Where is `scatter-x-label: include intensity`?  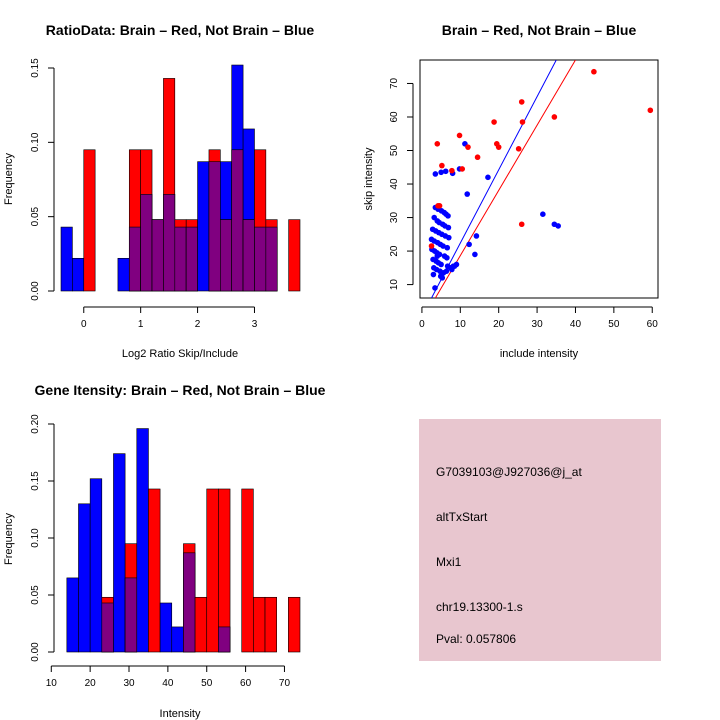 scatter-x-label: include intensity is located at coordinates (539, 354).